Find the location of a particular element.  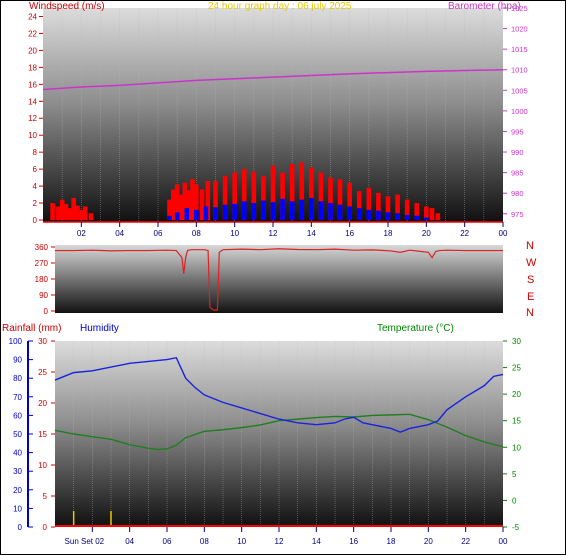

climate-x-tick-label: 16 is located at coordinates (353, 541).